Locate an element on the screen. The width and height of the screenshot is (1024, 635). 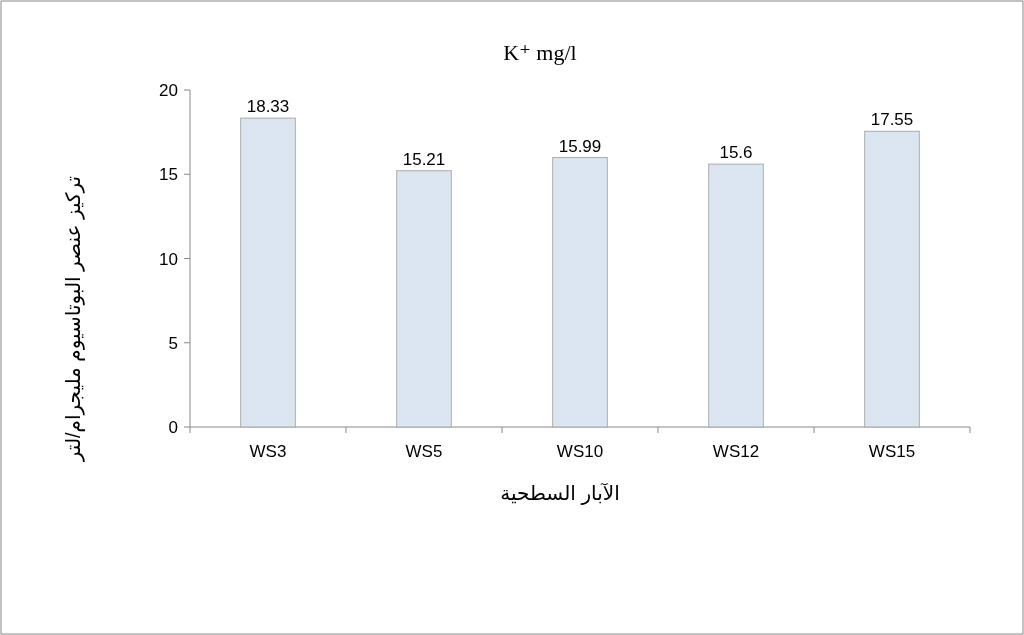
data-label: 15.6 is located at coordinates (736, 153).